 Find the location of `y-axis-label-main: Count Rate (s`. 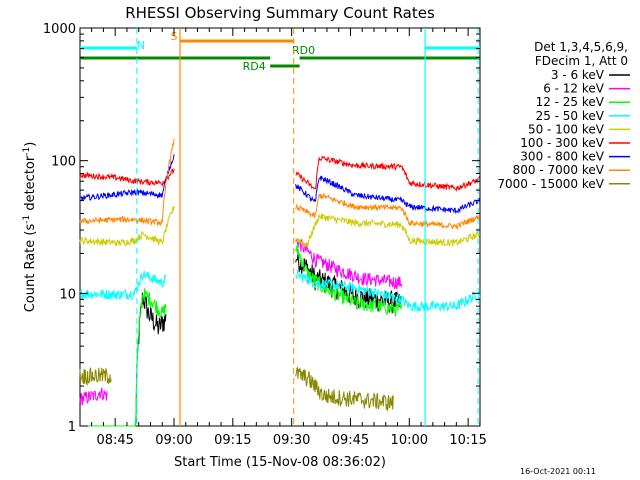

y-axis-label-main: Count Rate (s is located at coordinates (30, 268).